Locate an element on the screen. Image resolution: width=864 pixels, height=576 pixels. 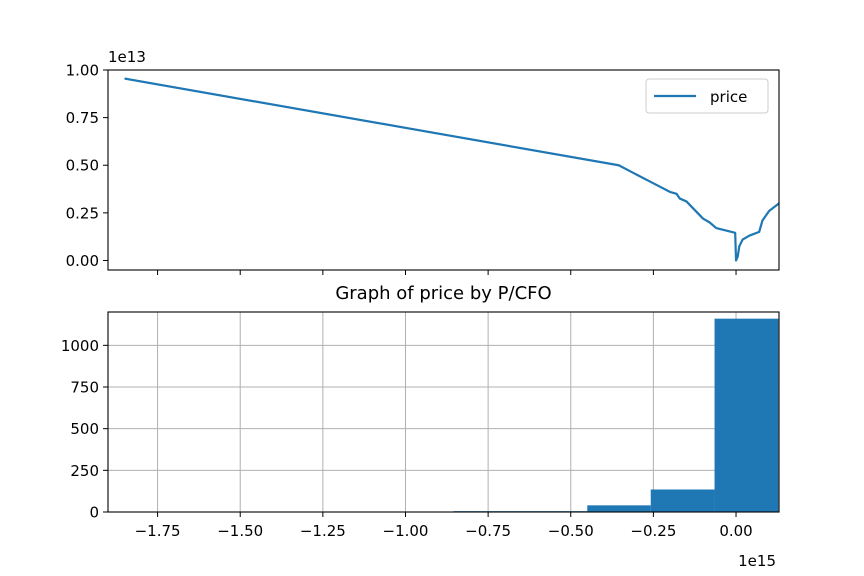
legend: price is located at coordinates (707, 96).